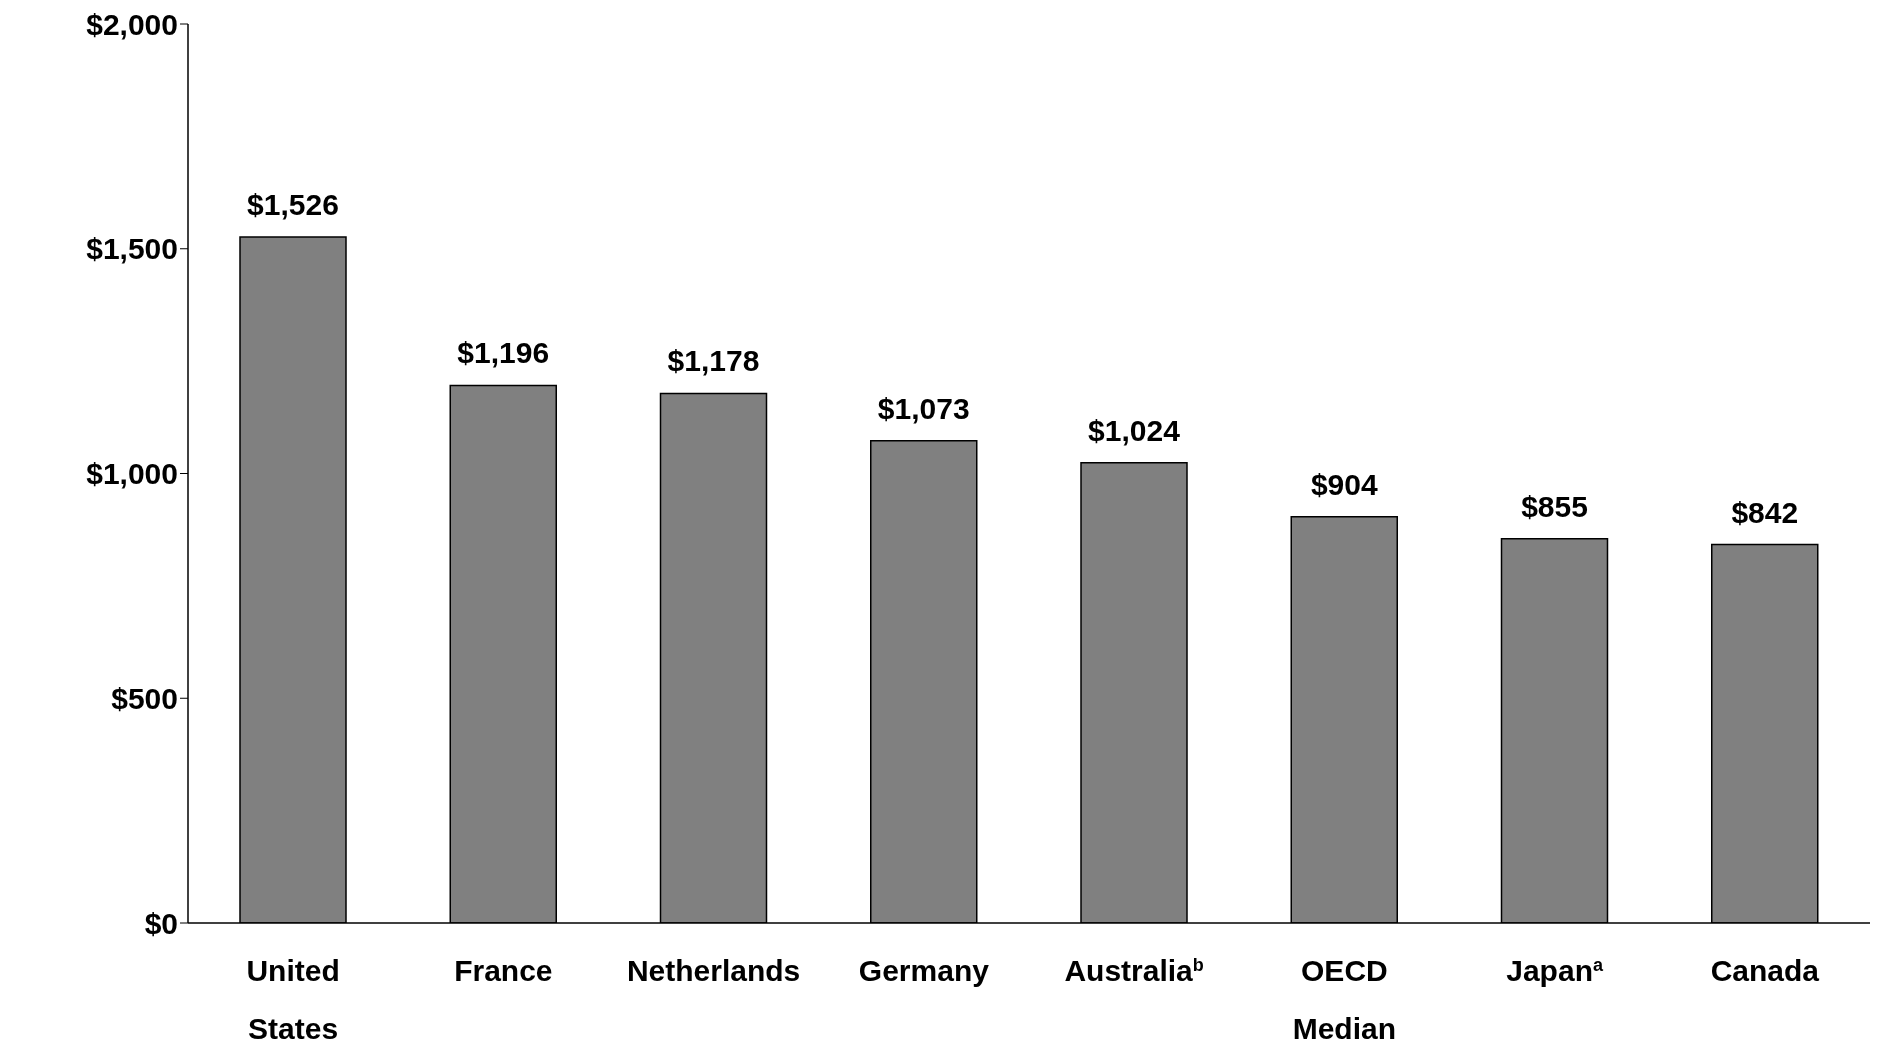 The width and height of the screenshot is (1887, 1062). Describe the element at coordinates (1344, 999) in the screenshot. I see `x-tick-label: OECD Median` at that location.